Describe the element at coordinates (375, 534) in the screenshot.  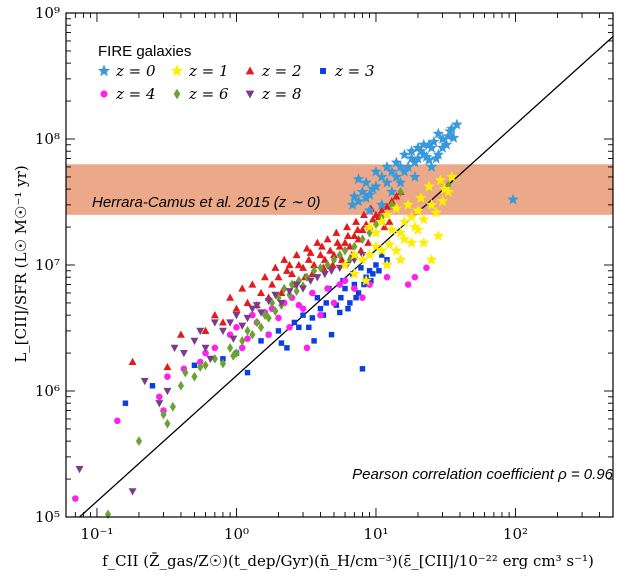
I see `x-tick-label: 10¹` at that location.